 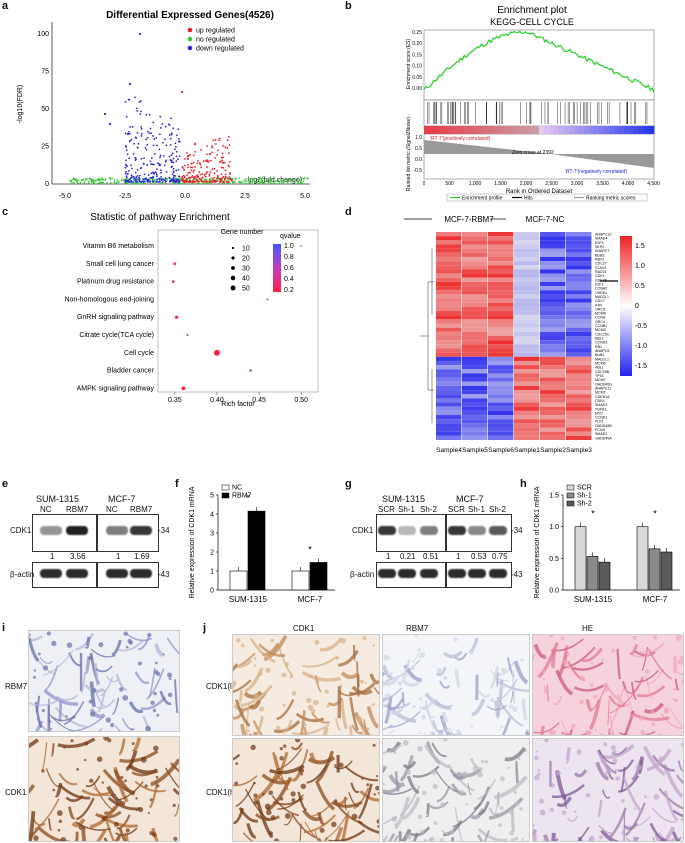 I want to click on ihc-j-low-cdk1, so click(x=306, y=685).